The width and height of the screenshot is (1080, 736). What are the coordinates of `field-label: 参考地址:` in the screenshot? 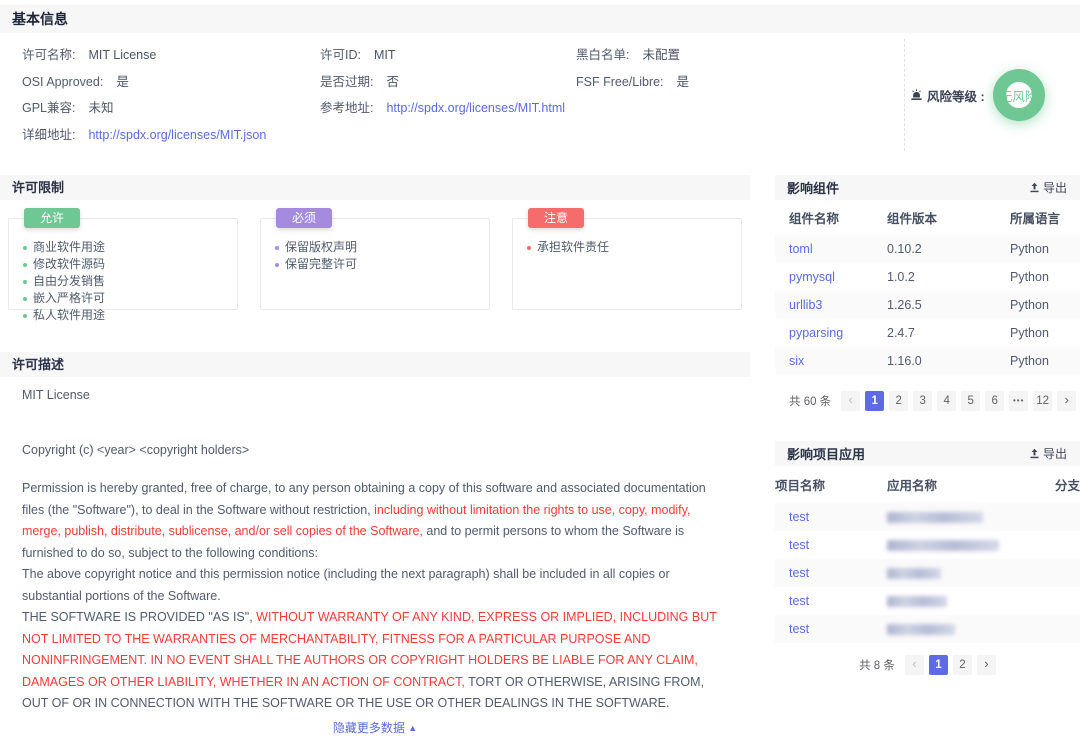 It's located at (347, 108).